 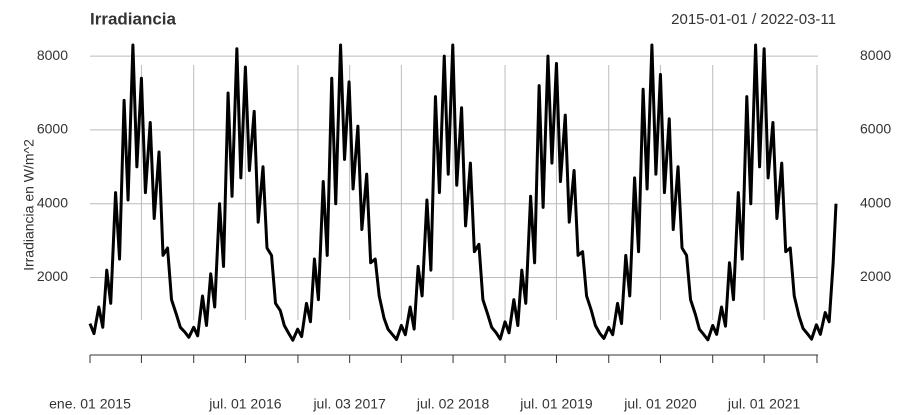 What do you see at coordinates (29, 205) in the screenshot?
I see `y-axis-label: Irradiancia en W/m^2` at bounding box center [29, 205].